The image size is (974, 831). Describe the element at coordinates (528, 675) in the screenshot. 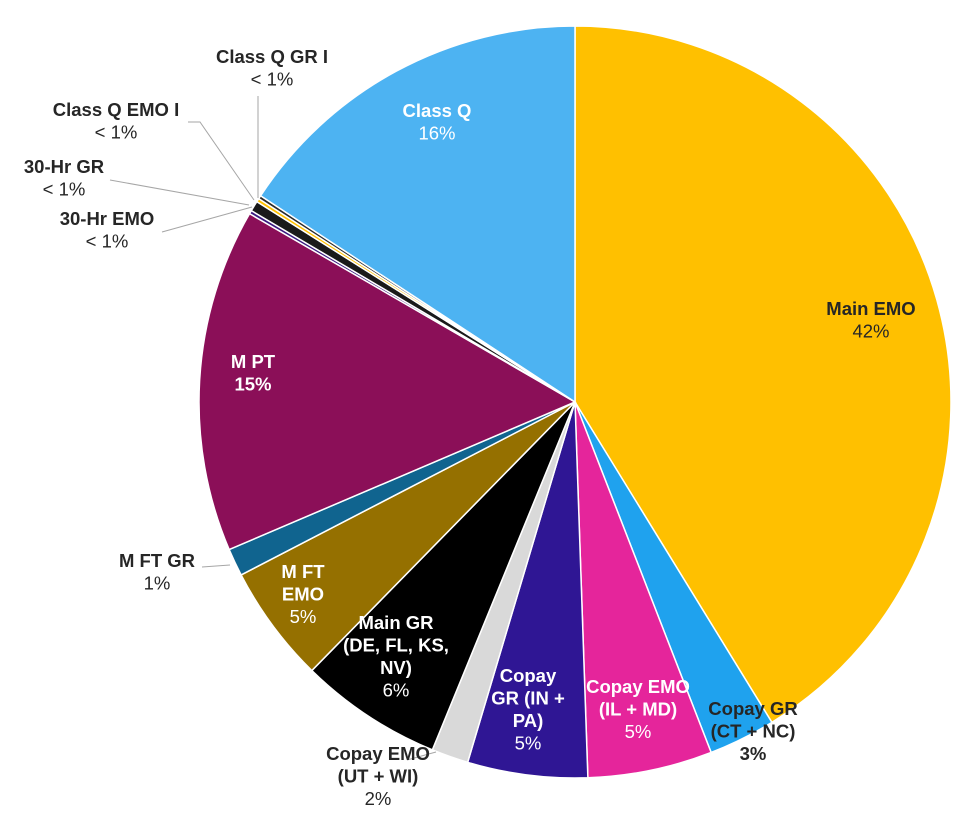

I see `slice-name-line: Copay` at that location.